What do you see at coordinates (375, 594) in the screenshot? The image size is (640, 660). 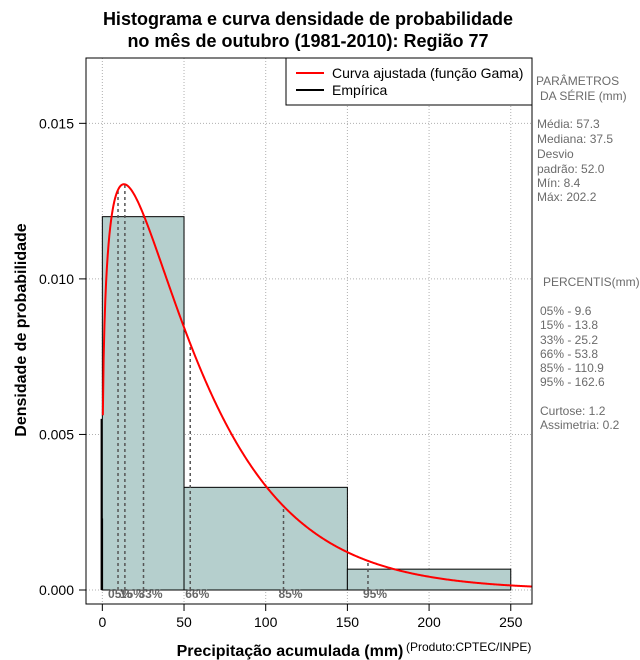 I see `percentile-label-5: 95%` at bounding box center [375, 594].